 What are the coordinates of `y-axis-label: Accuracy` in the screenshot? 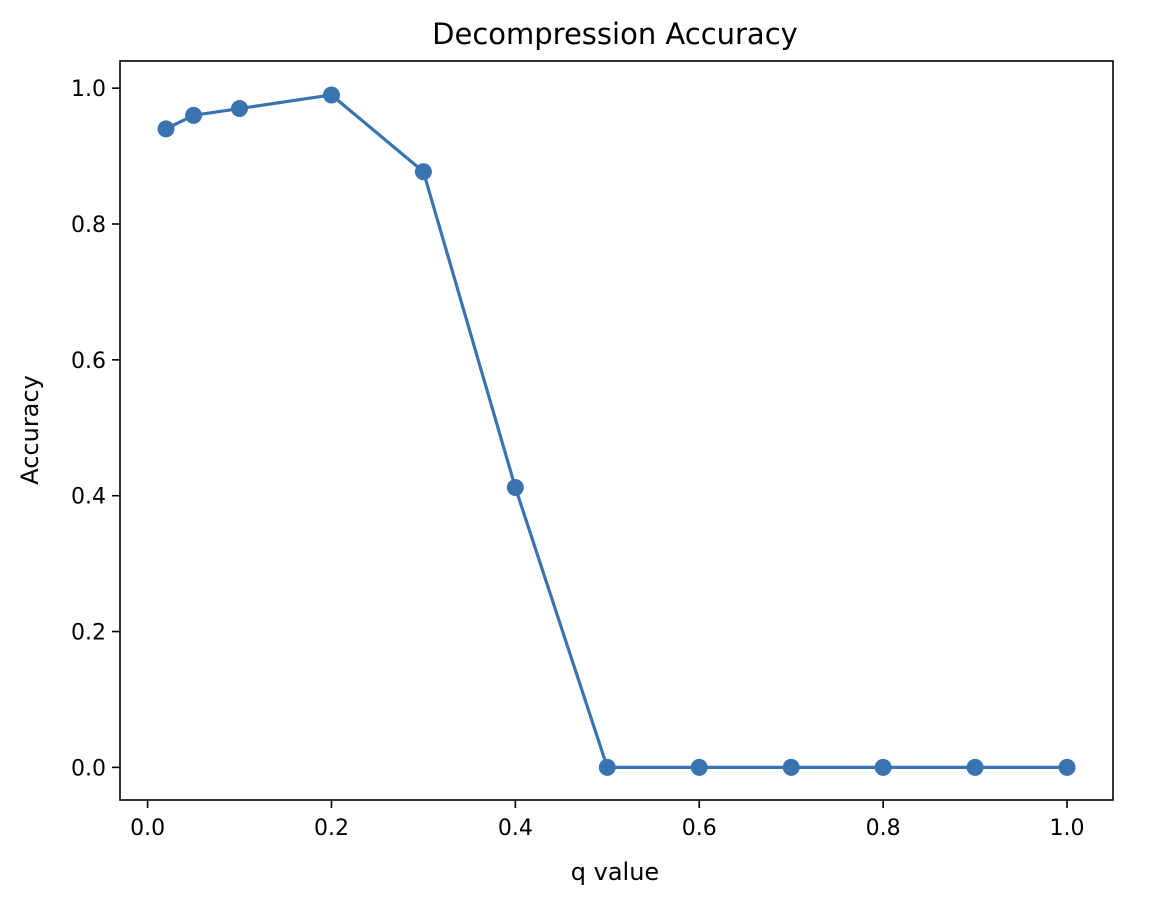 It's located at (30, 430).